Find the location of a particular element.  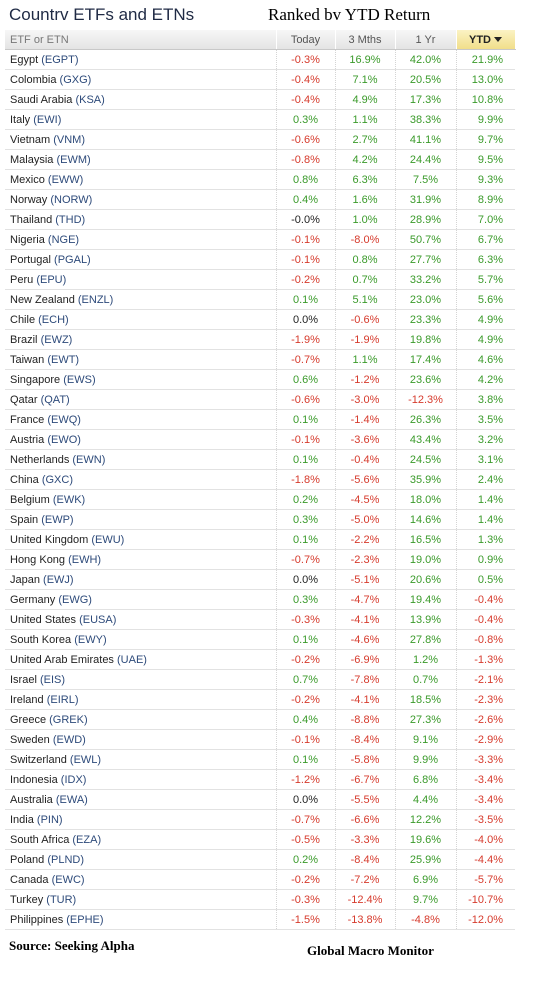

ticker-link: (EWG) is located at coordinates (75, 599).